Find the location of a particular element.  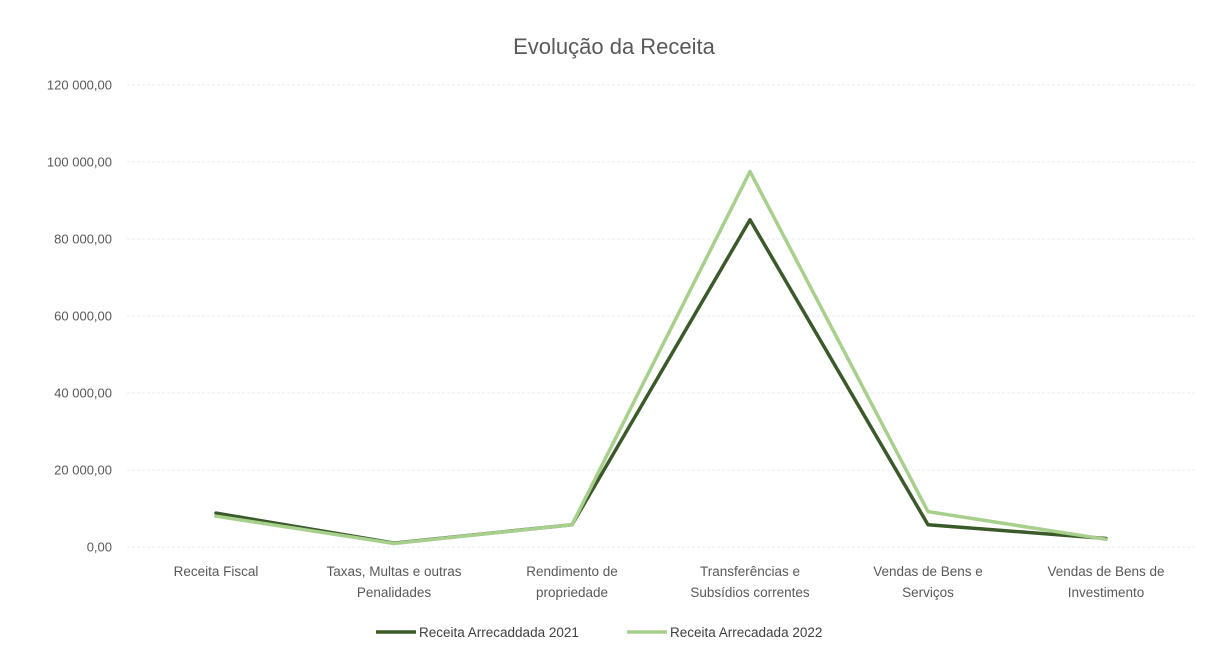

x-tick-label-line: Investimento is located at coordinates (1106, 592).